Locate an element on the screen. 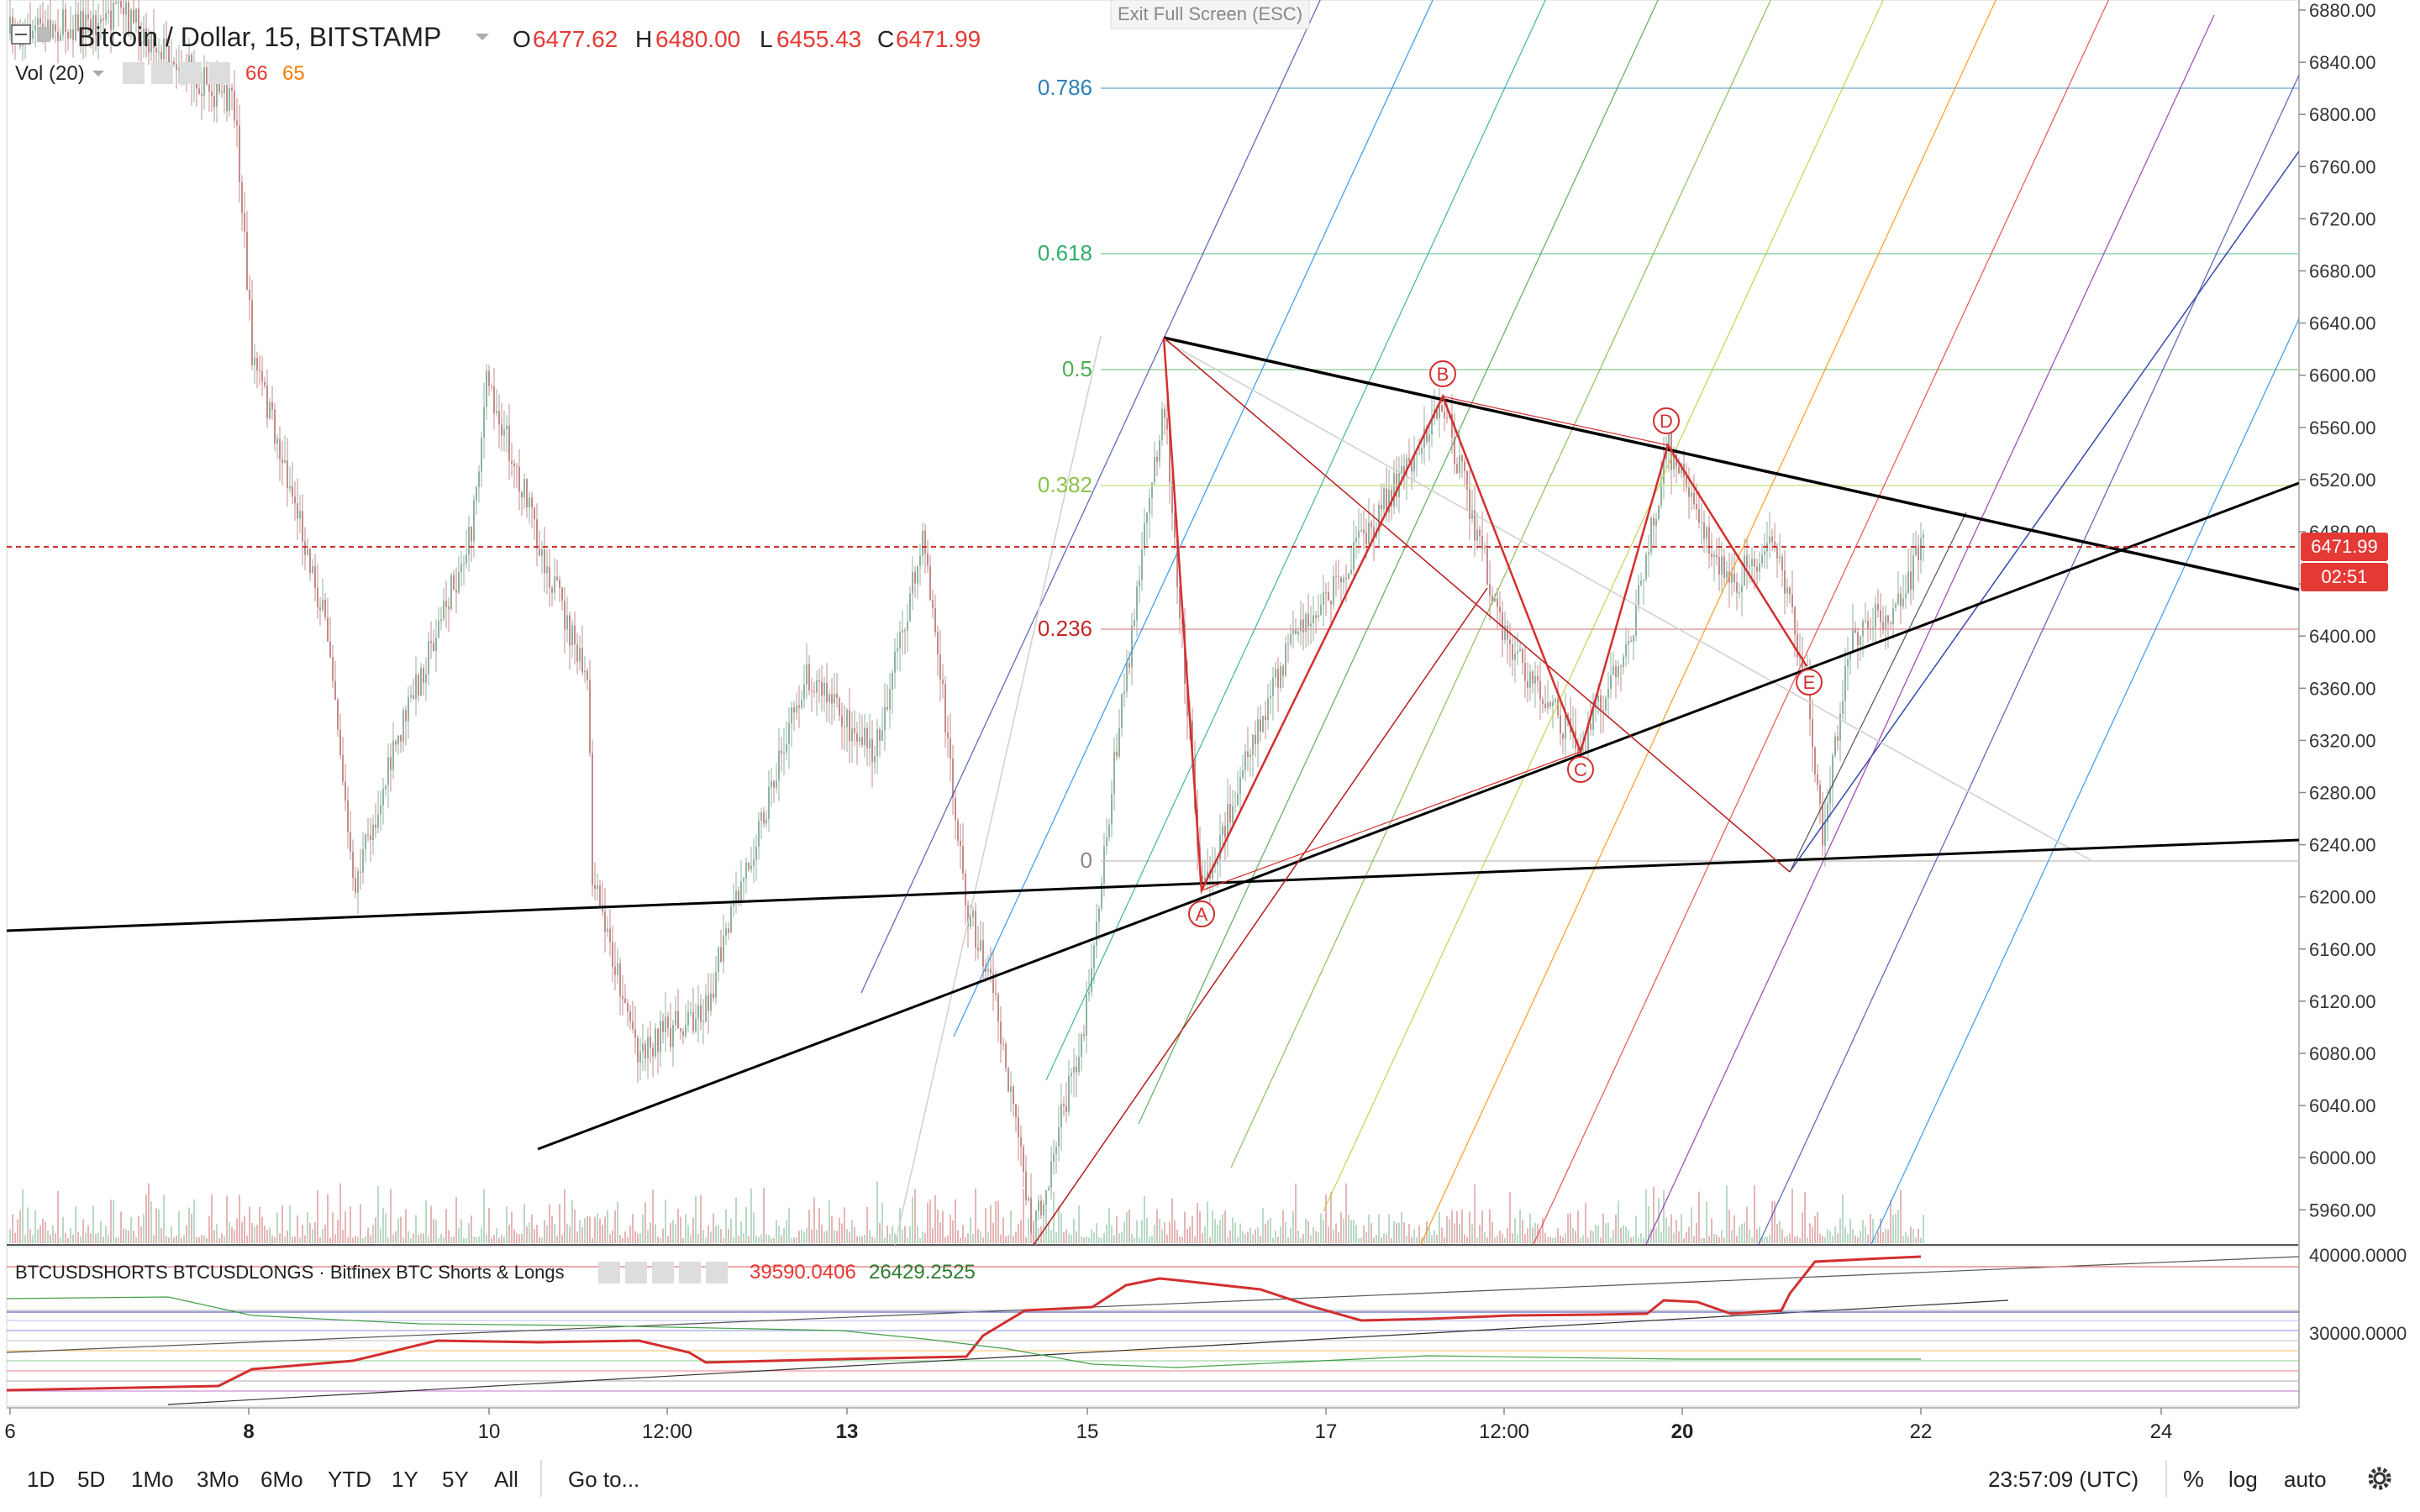 The width and height of the screenshot is (2420, 1512). price-tick: 6000.00 is located at coordinates (2342, 1157).